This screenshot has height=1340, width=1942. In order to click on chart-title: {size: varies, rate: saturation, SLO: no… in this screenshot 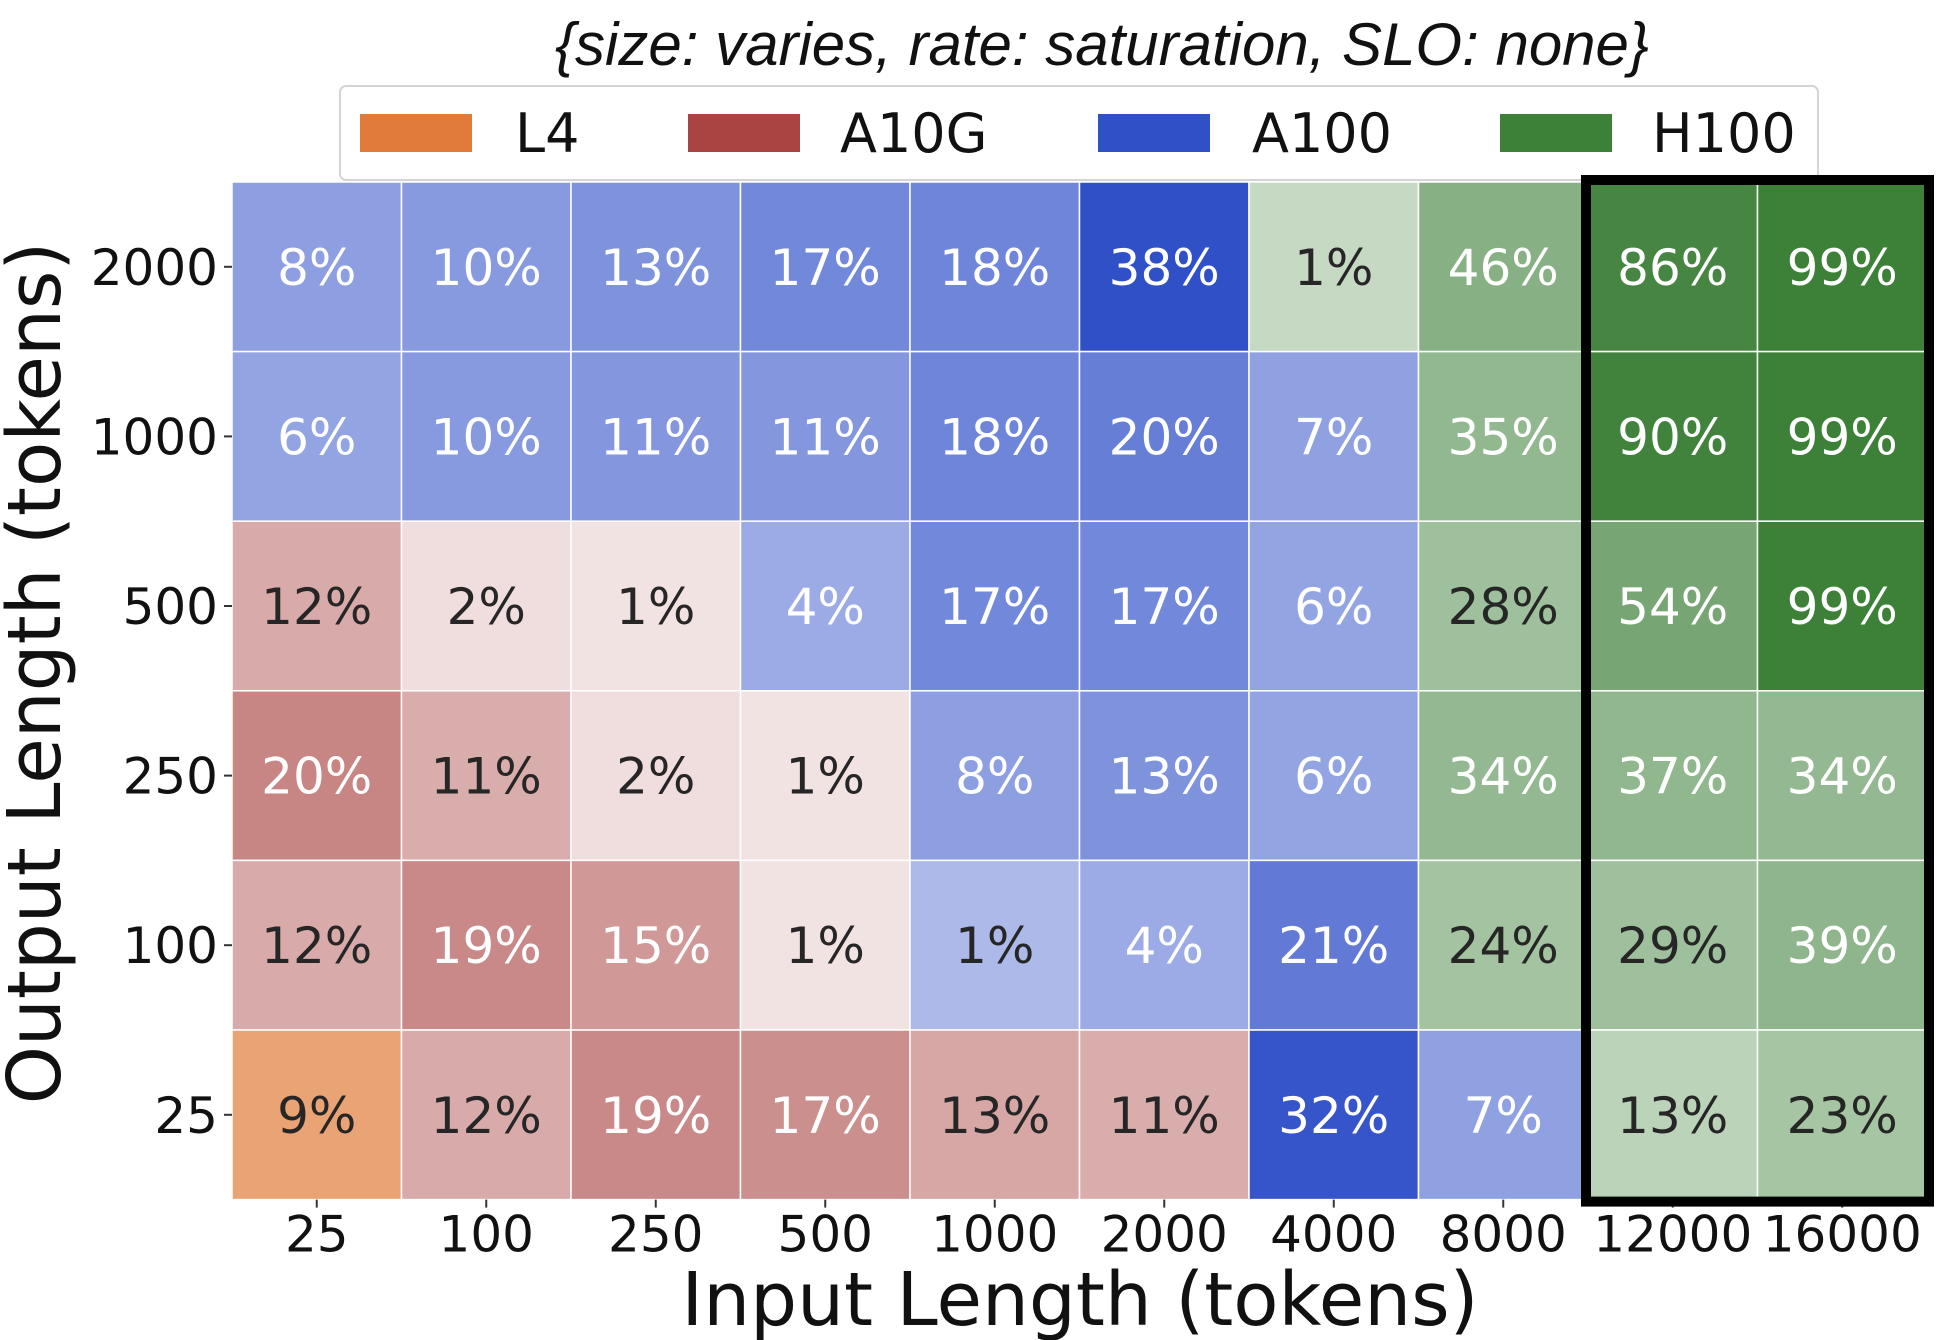, I will do `click(1102, 44)`.